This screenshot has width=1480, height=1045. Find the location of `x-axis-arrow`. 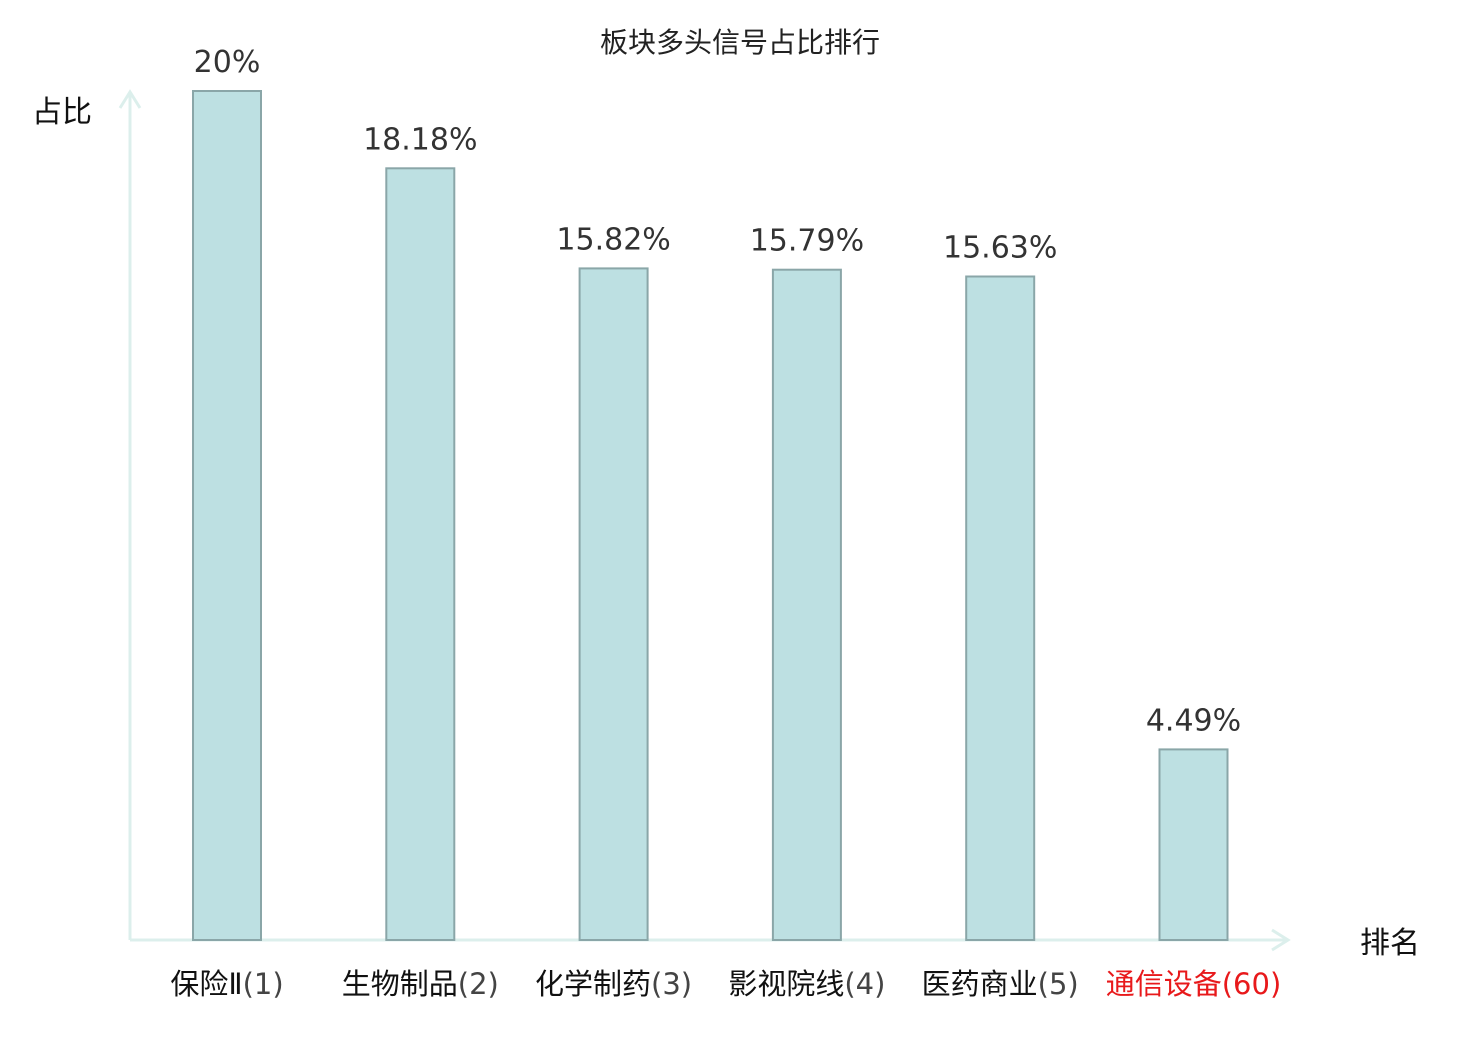

x-axis-arrow is located at coordinates (1281, 940).